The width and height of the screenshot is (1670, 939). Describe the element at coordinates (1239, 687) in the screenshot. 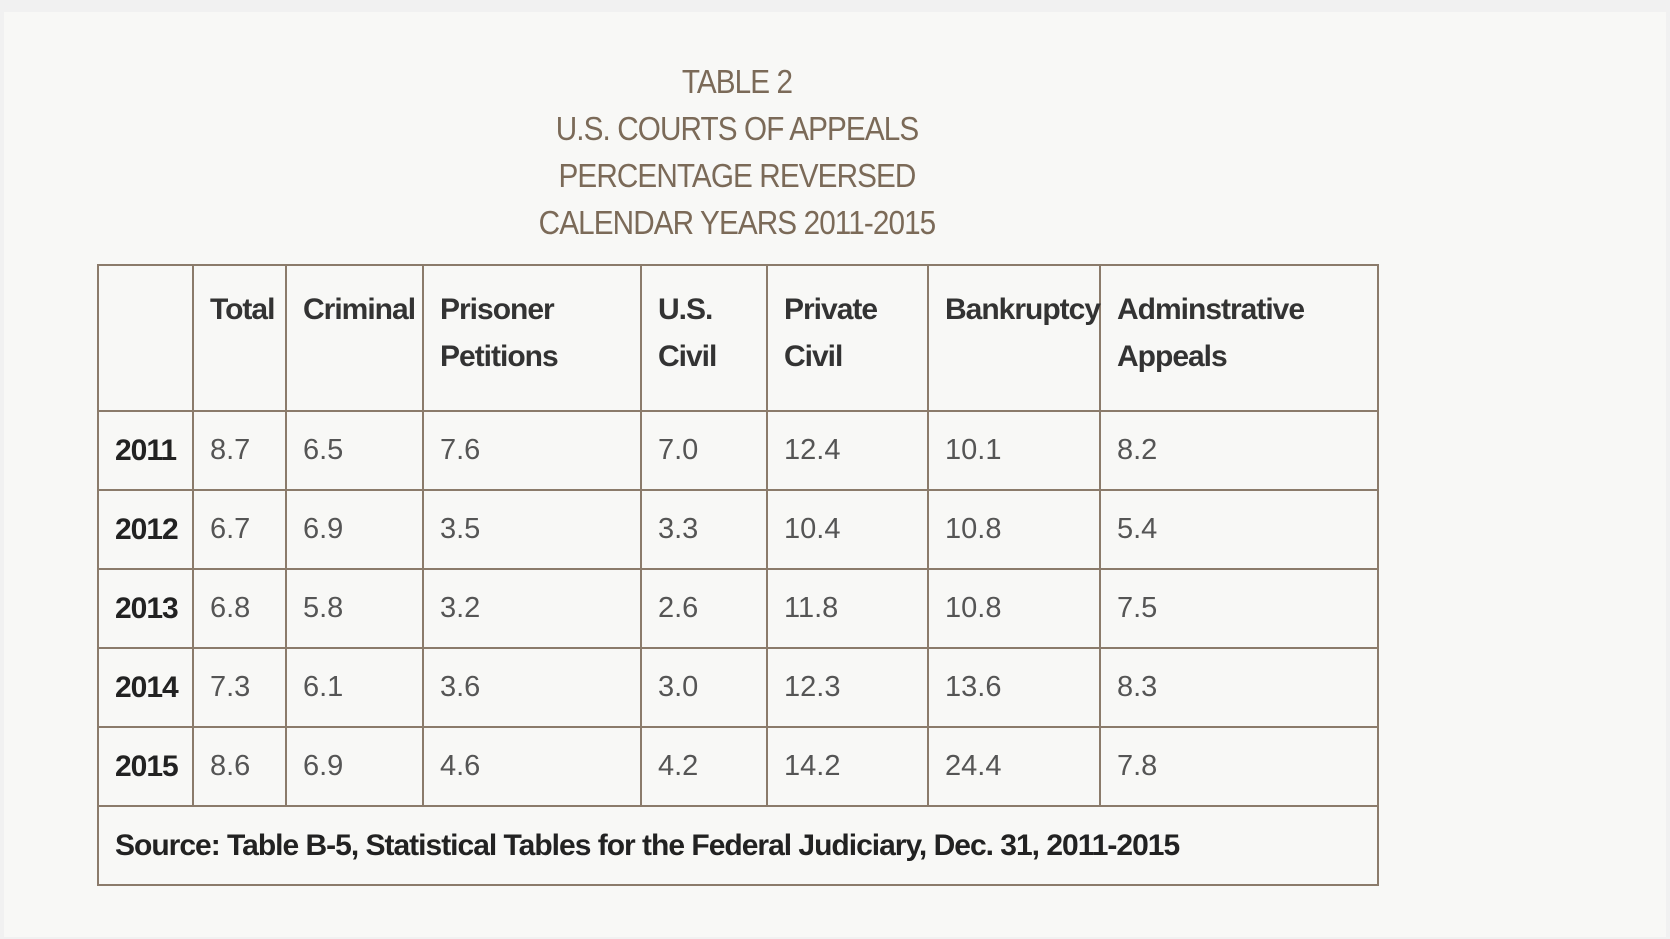

I see `value-cell: 8.3` at that location.